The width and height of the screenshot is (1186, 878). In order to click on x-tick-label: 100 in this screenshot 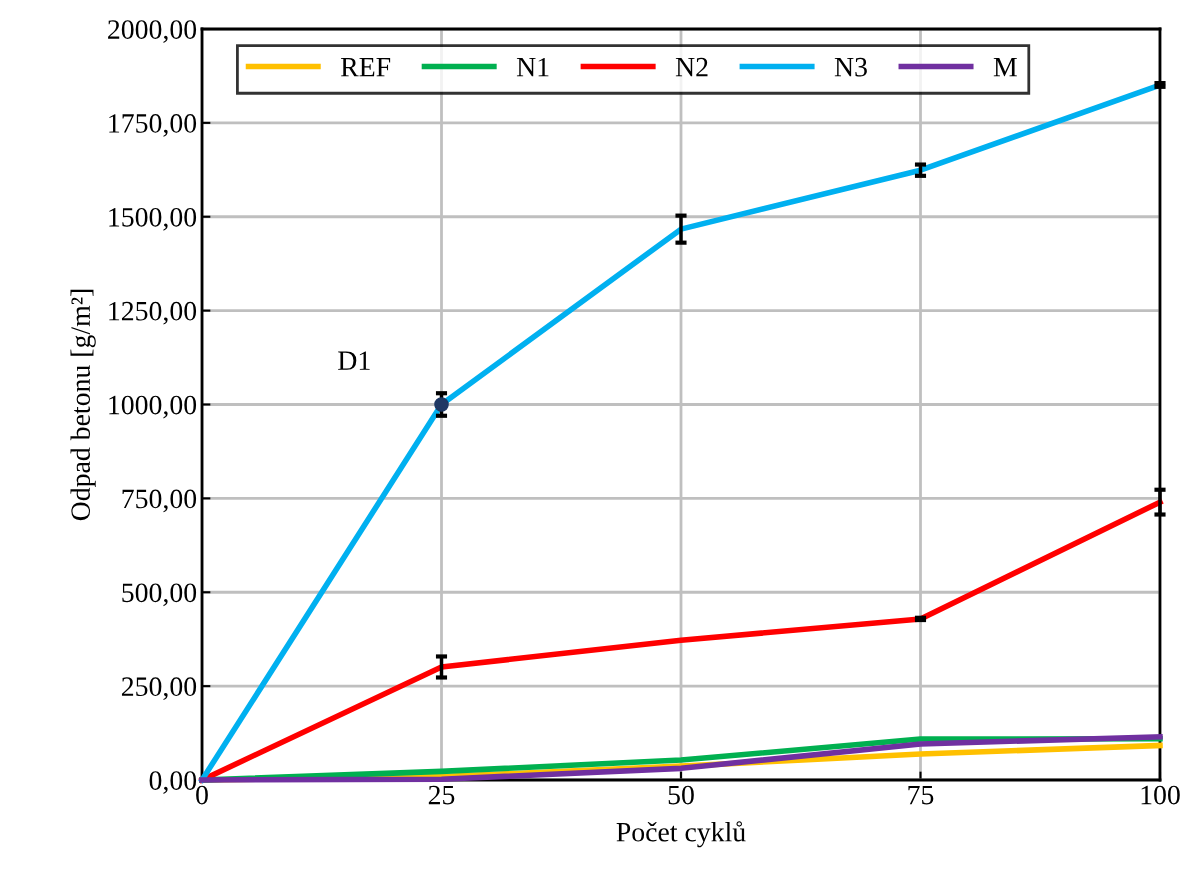, I will do `click(1160, 795)`.